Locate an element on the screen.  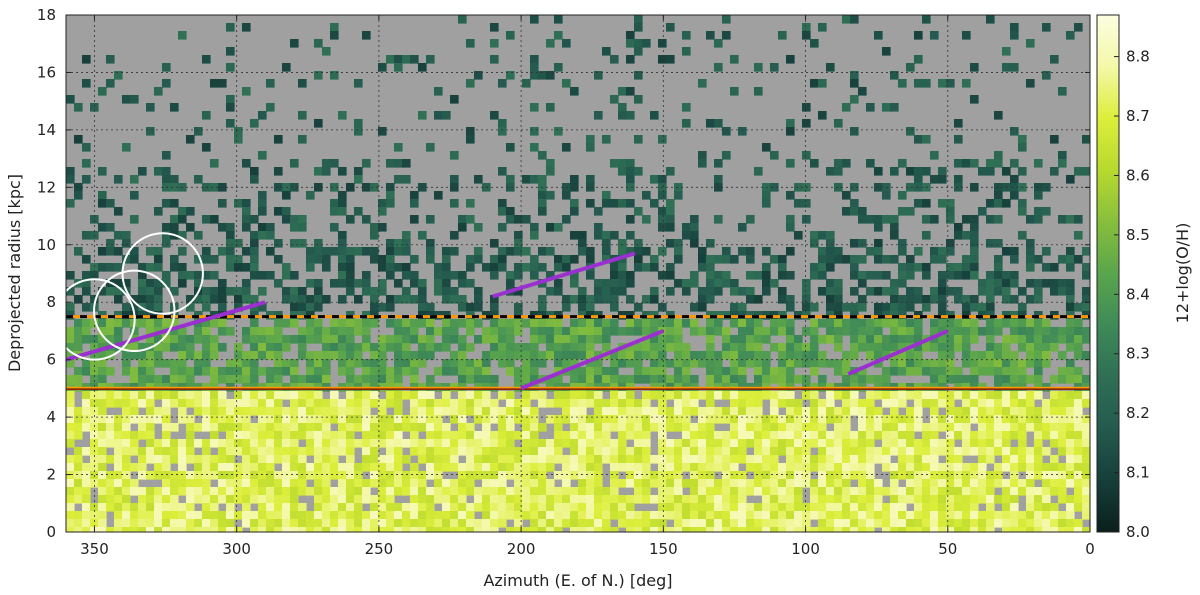
x-tick-label: 200 is located at coordinates (521, 549).